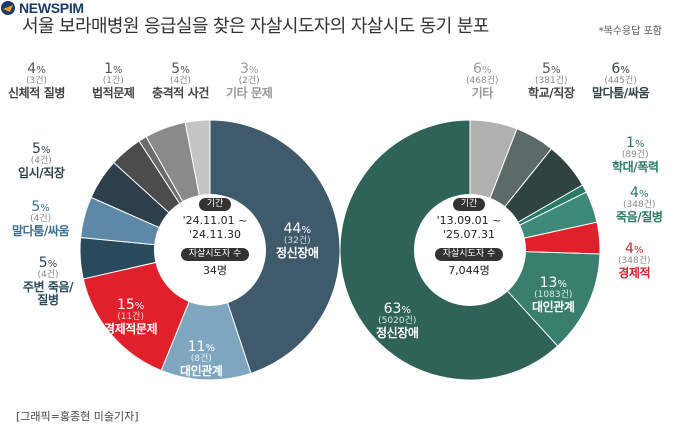 This screenshot has width=680, height=442. I want to click on logo-icon, so click(8, 8).